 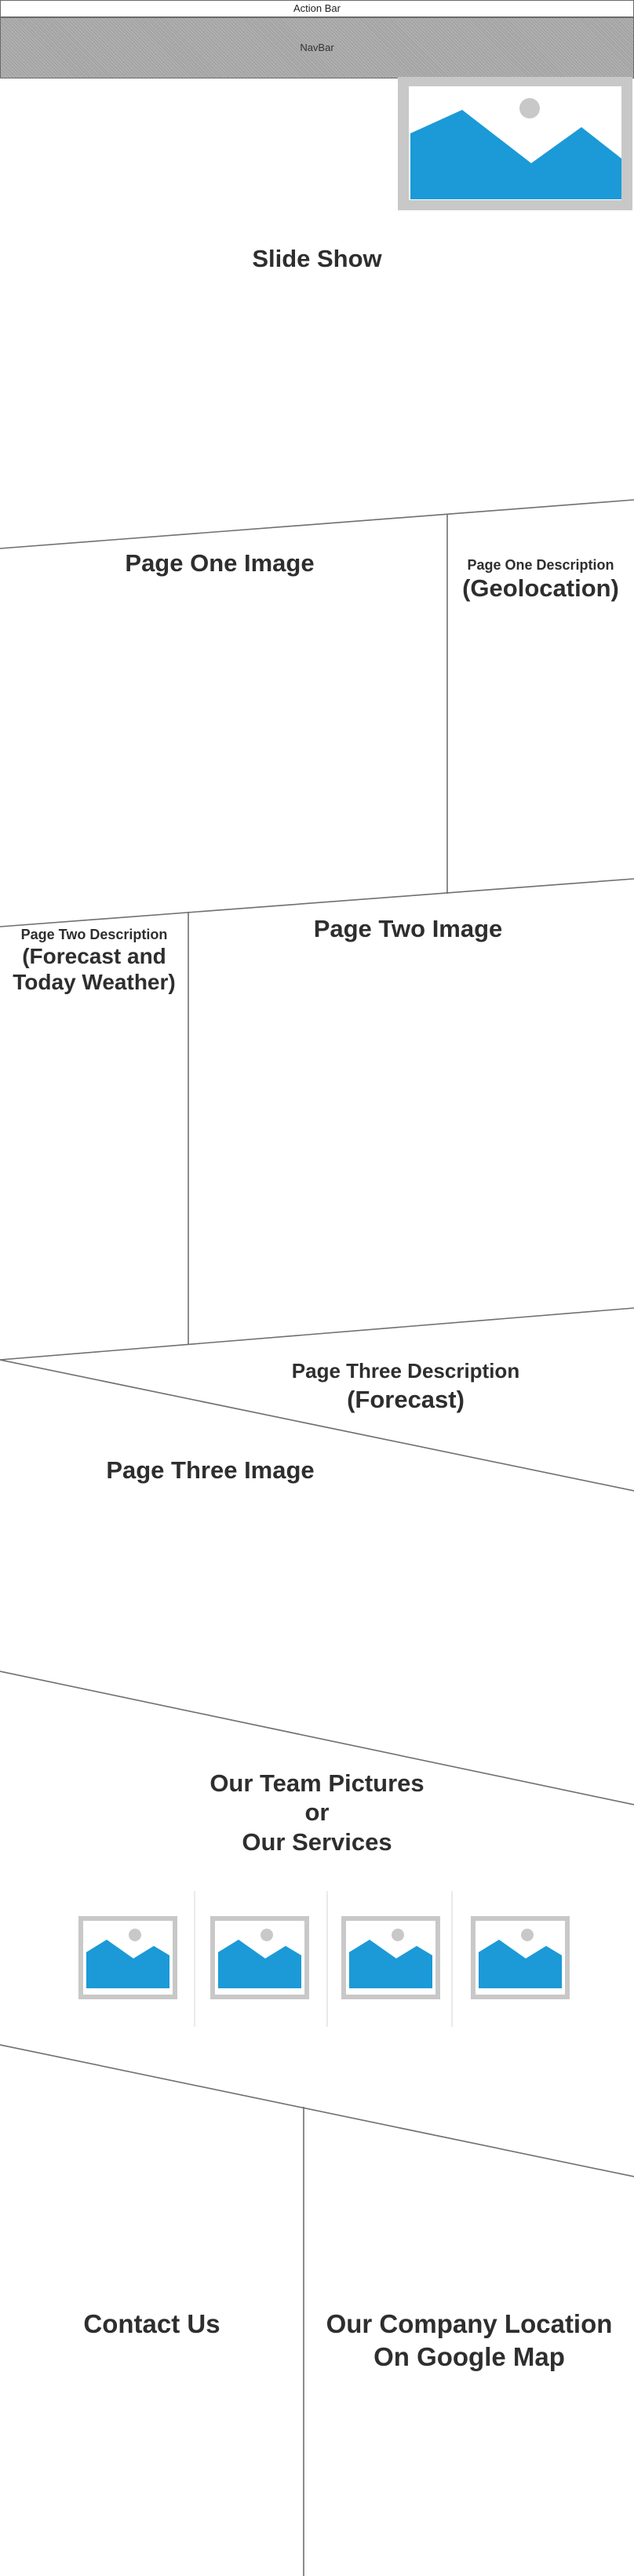 I want to click on page-two-description-weather: Today Weather), so click(x=95, y=982).